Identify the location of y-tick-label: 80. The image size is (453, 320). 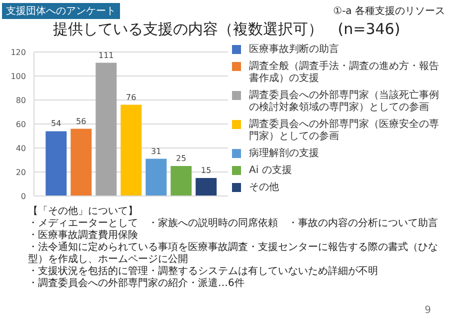
(21, 100).